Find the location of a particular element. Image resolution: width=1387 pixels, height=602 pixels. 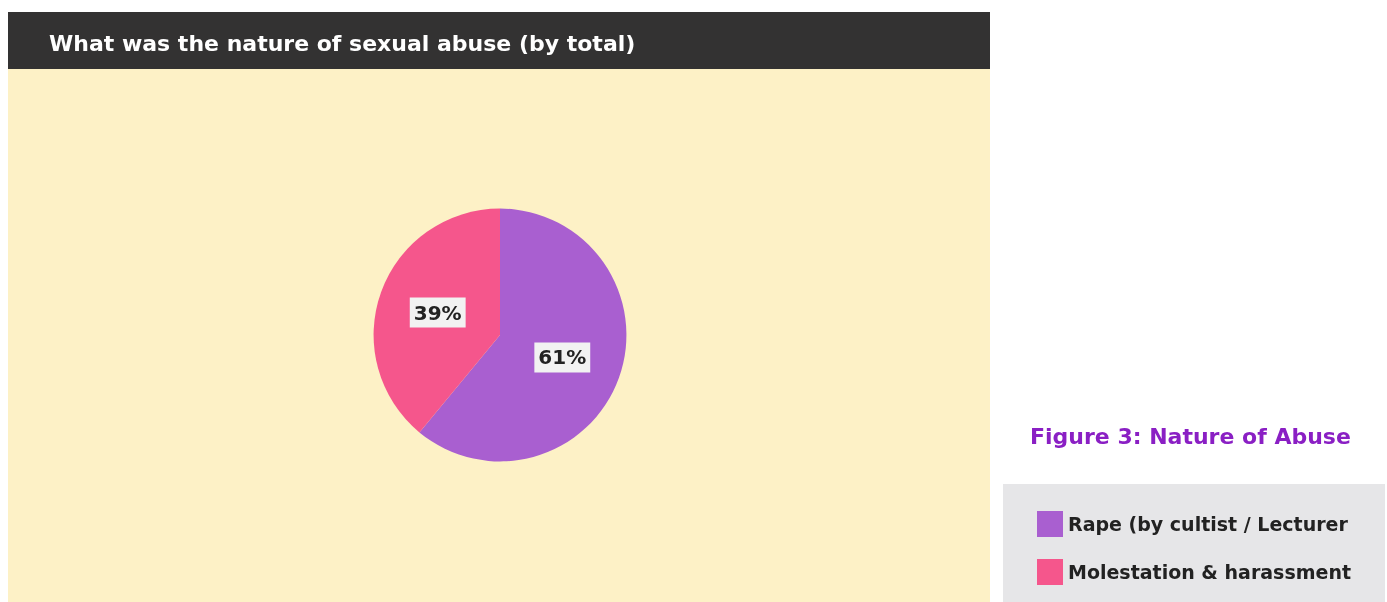

legend-label: Molestation & harassment is located at coordinates (1209, 572).